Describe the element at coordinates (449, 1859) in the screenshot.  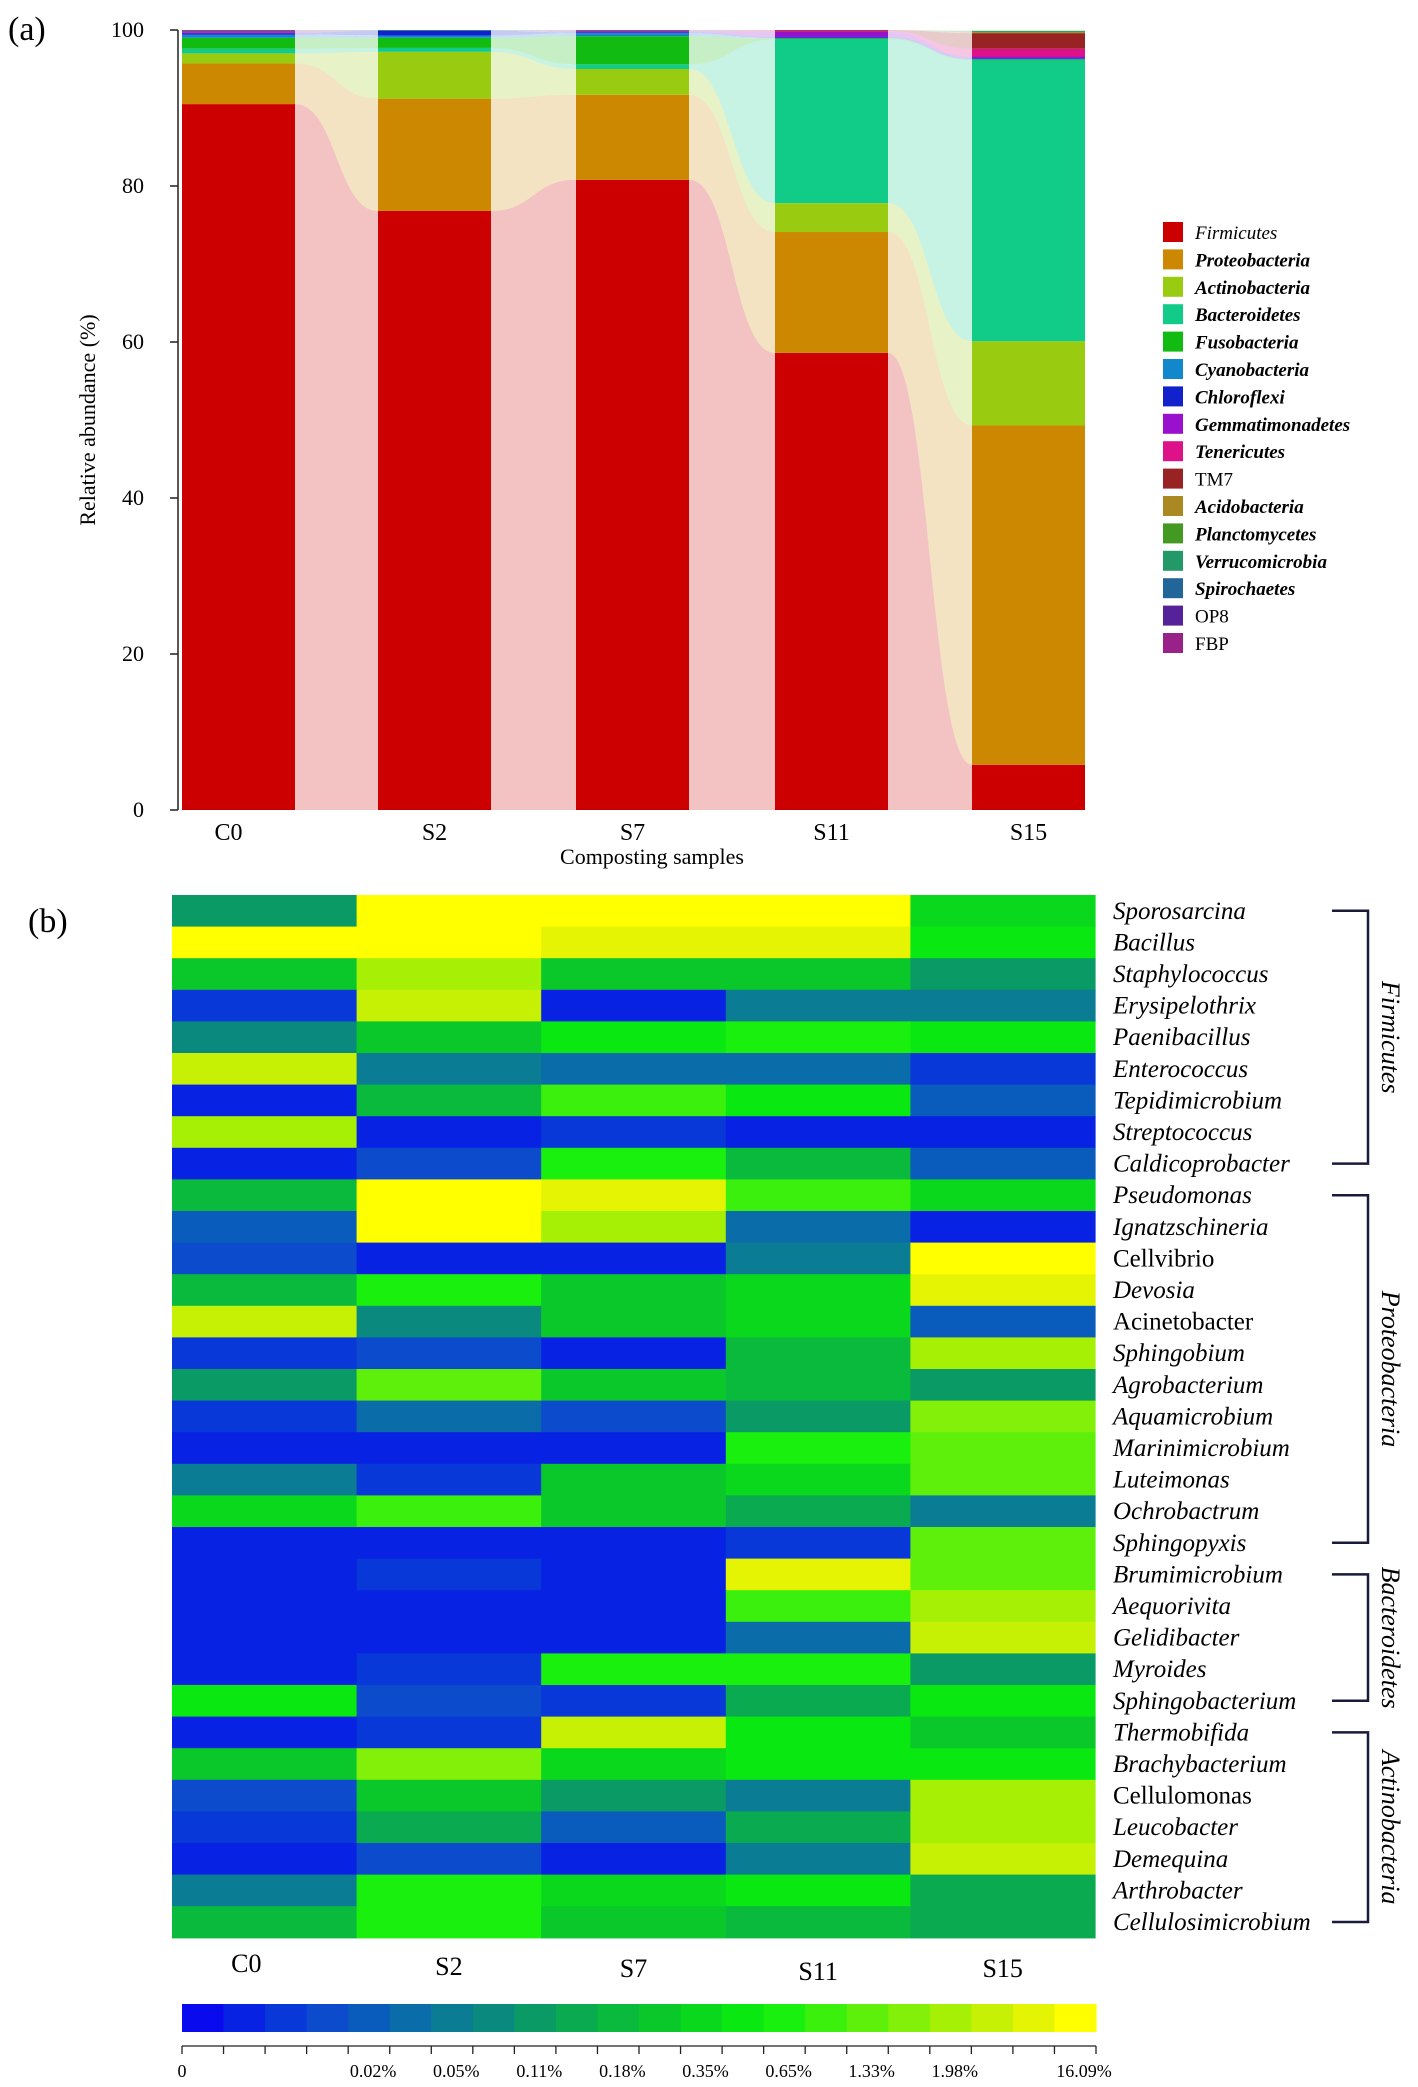
I see `cell-demequina-s2` at that location.